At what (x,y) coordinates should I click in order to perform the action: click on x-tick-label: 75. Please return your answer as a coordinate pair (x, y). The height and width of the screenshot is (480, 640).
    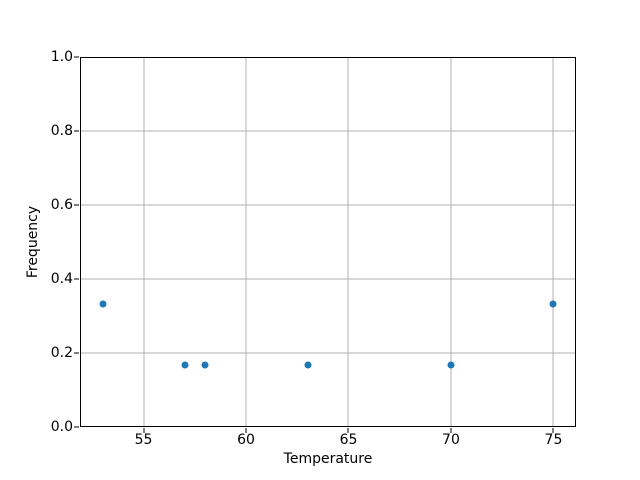
    Looking at the image, I should click on (553, 440).